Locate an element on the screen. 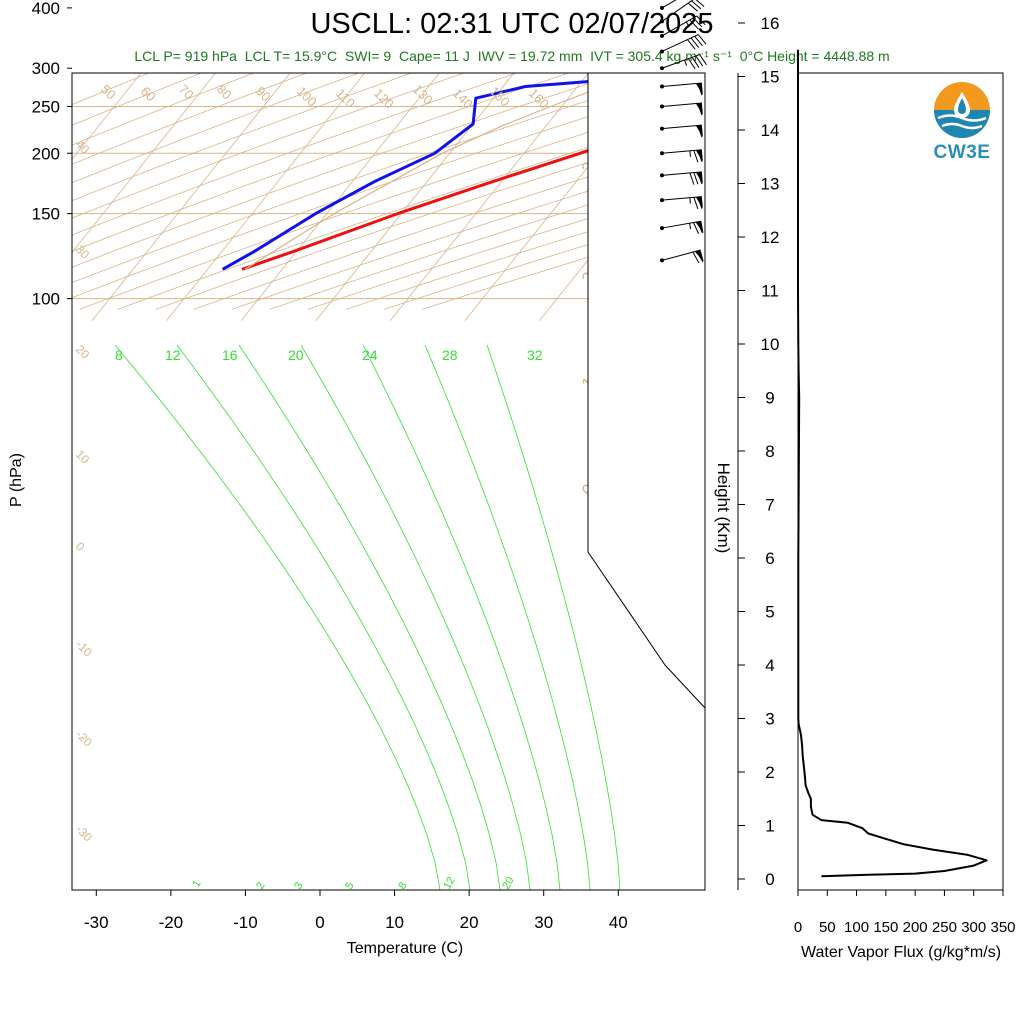 This screenshot has width=1024, height=1024. lcl-temperature: LCL T= 15.9°C is located at coordinates (291, 56).